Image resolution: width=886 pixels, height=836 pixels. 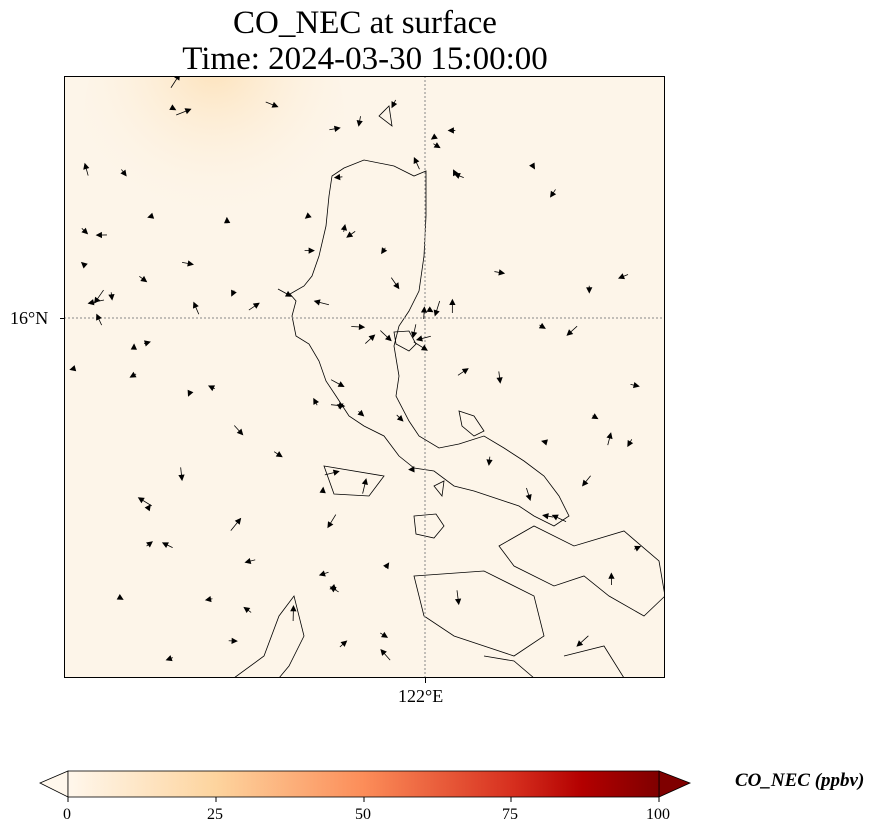 I want to click on colorbar-tick-100: 100, so click(x=658, y=814).